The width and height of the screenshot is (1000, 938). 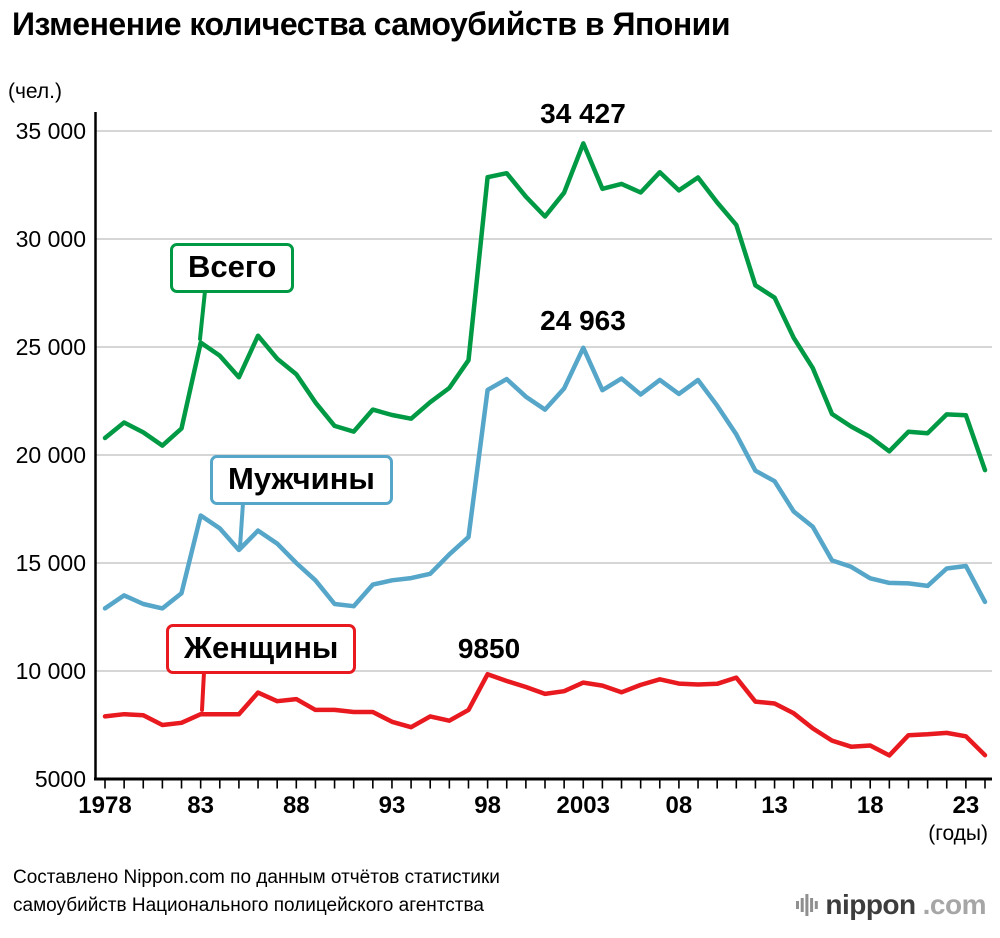 I want to click on nippon-logo: nippon .com, so click(x=891, y=905).